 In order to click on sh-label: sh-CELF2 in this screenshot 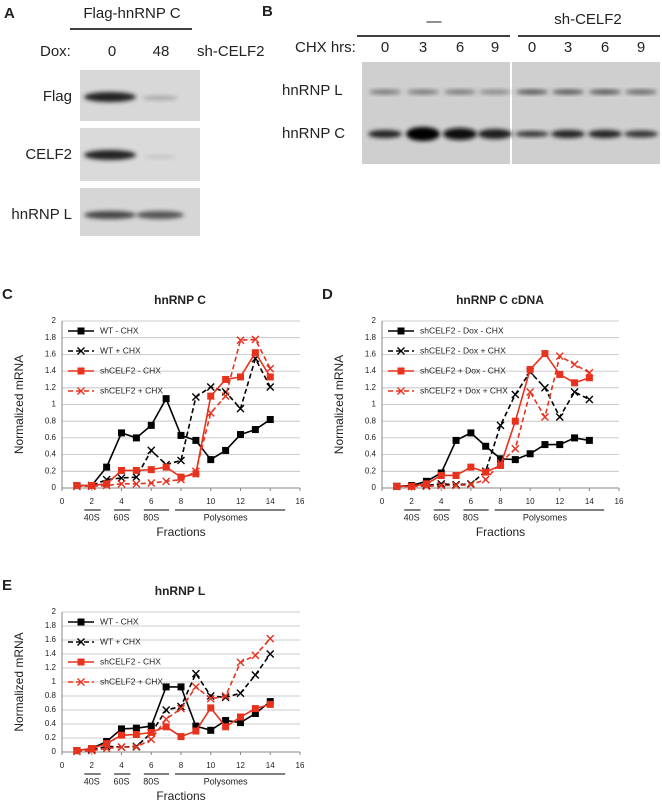, I will do `click(231, 51)`.